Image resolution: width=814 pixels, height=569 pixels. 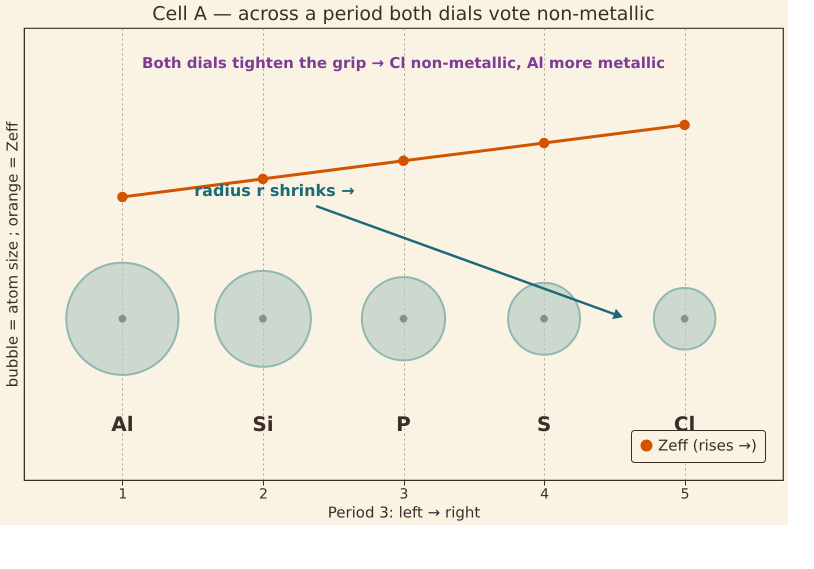 What do you see at coordinates (403, 424) in the screenshot?
I see `annotation: P` at bounding box center [403, 424].